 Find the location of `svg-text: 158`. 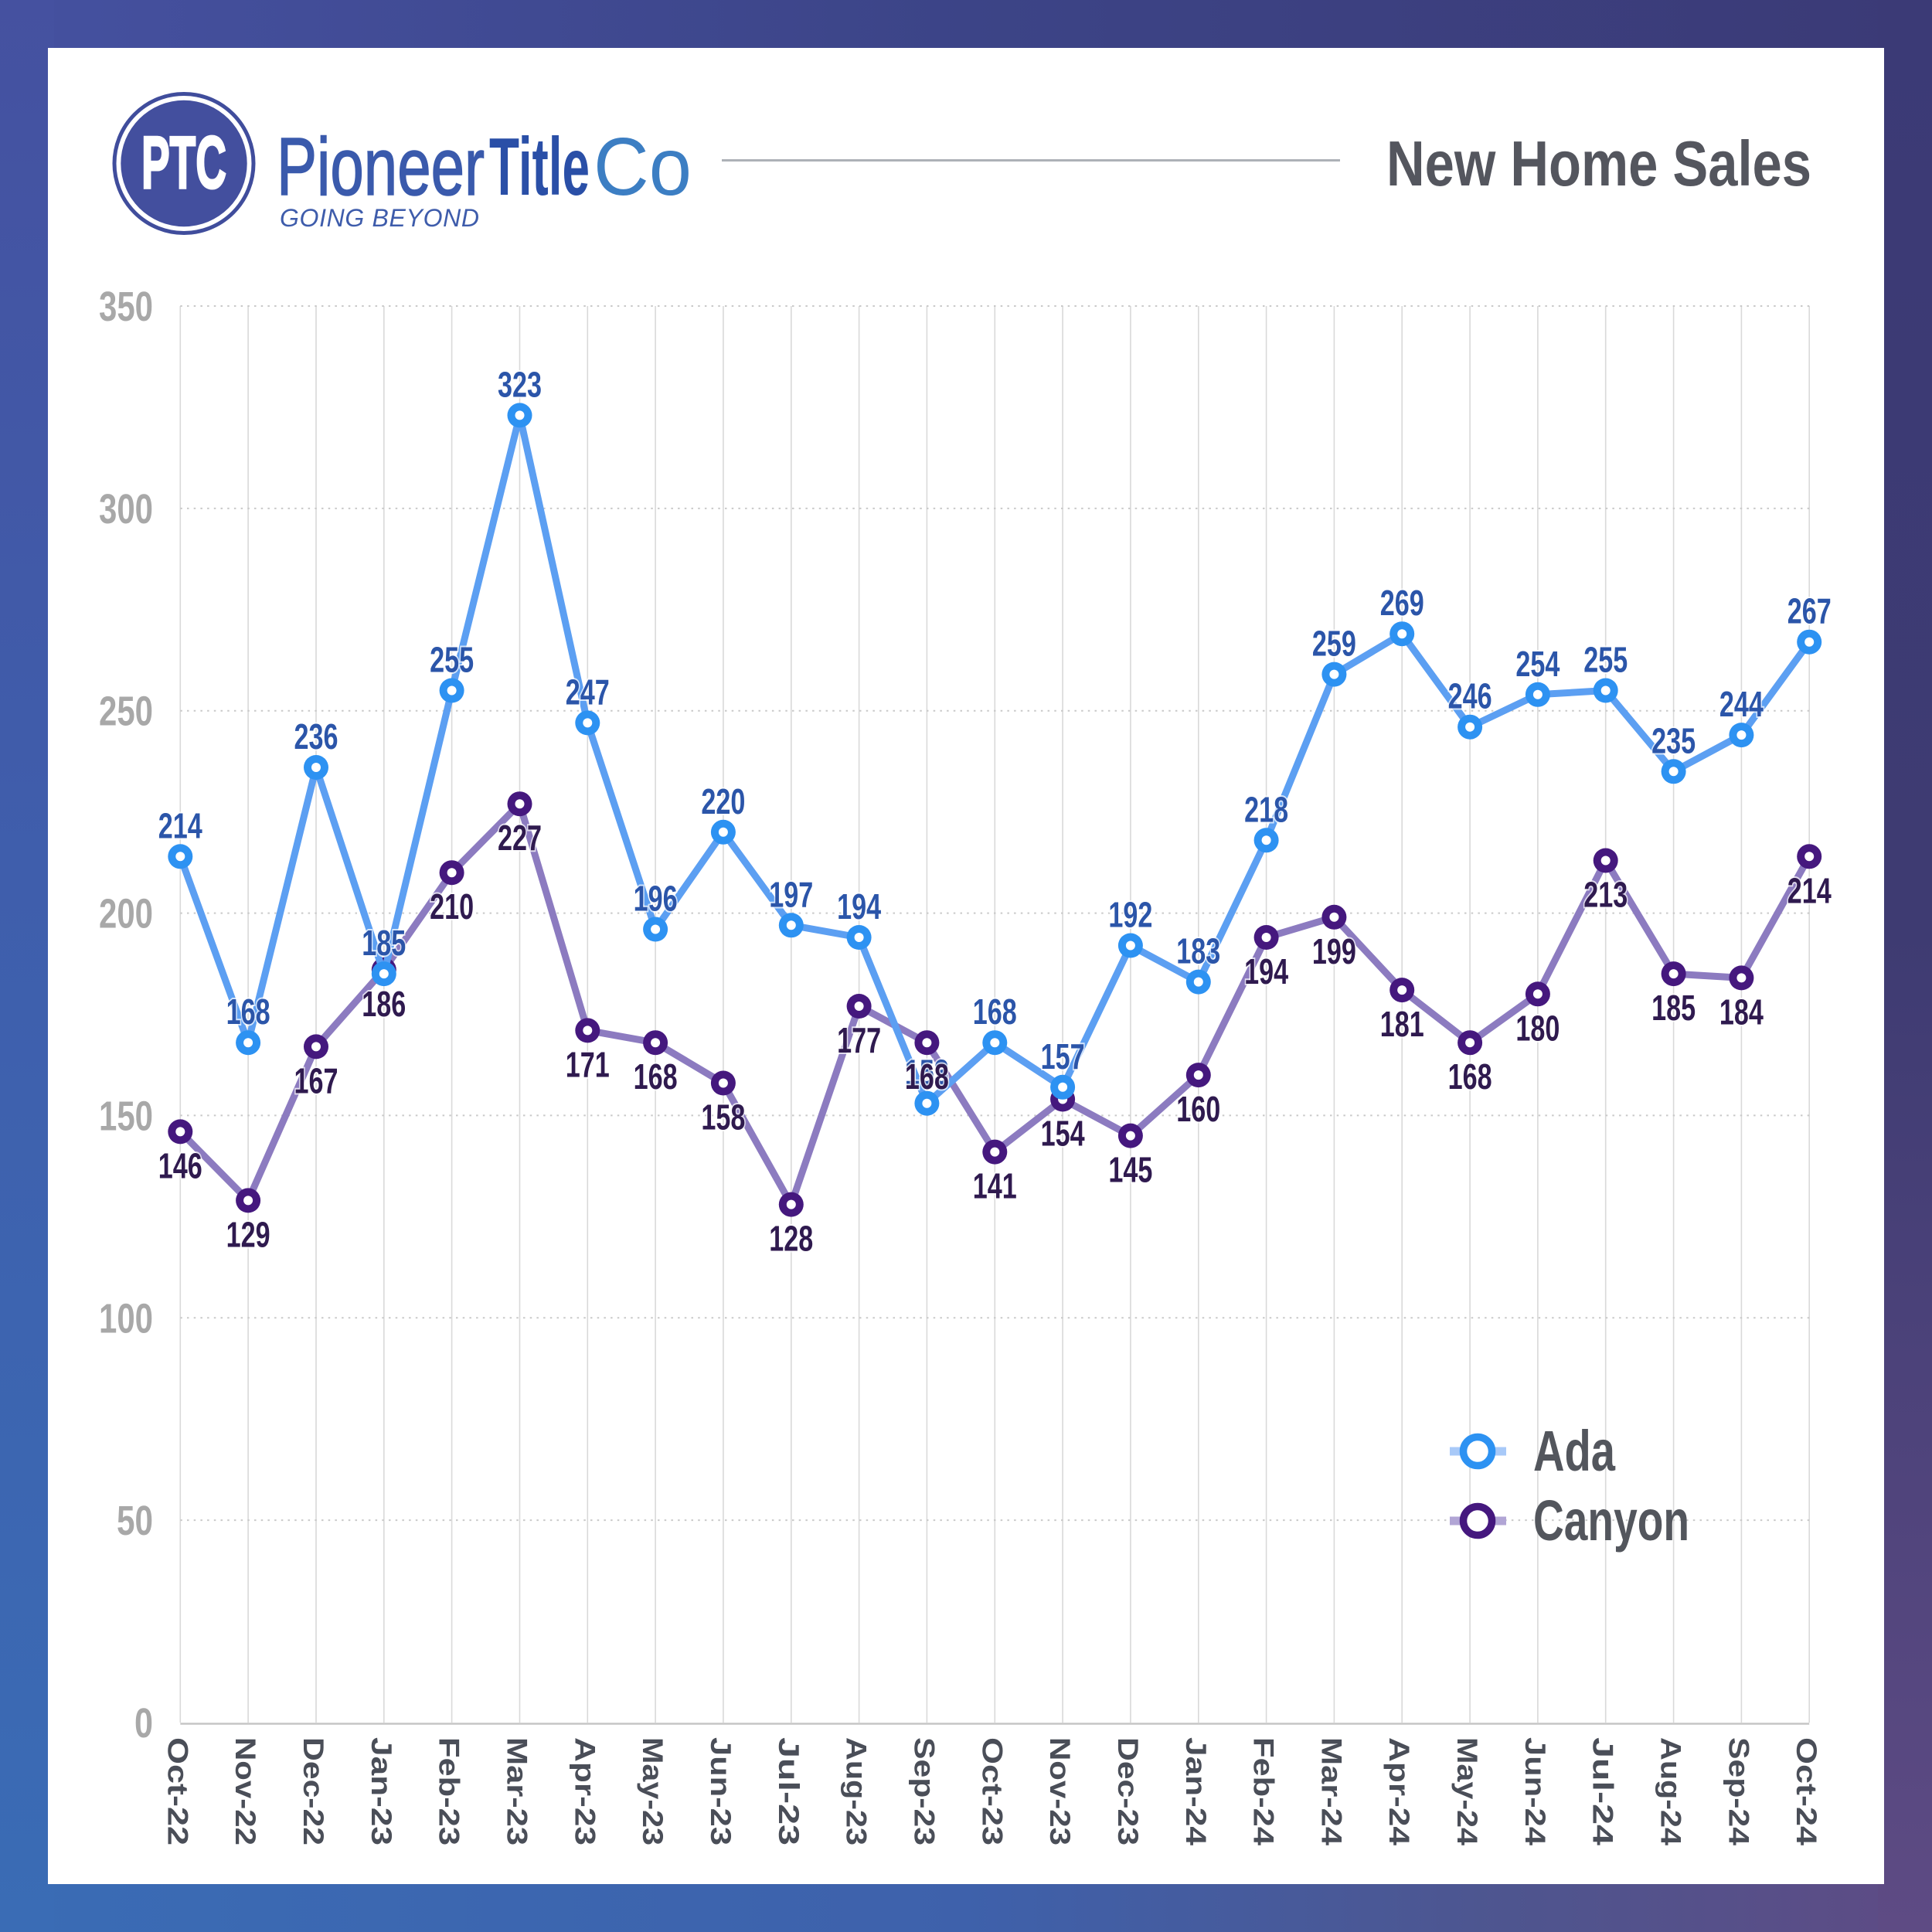

svg-text: 158 is located at coordinates (723, 1118).